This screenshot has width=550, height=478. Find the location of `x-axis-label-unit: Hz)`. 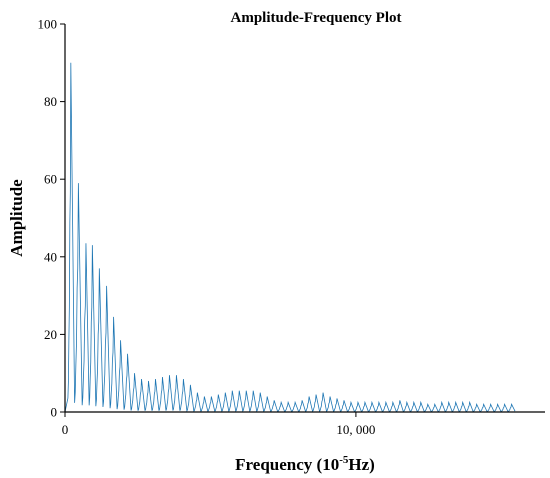

x-axis-label-unit: Hz) is located at coordinates (361, 464).